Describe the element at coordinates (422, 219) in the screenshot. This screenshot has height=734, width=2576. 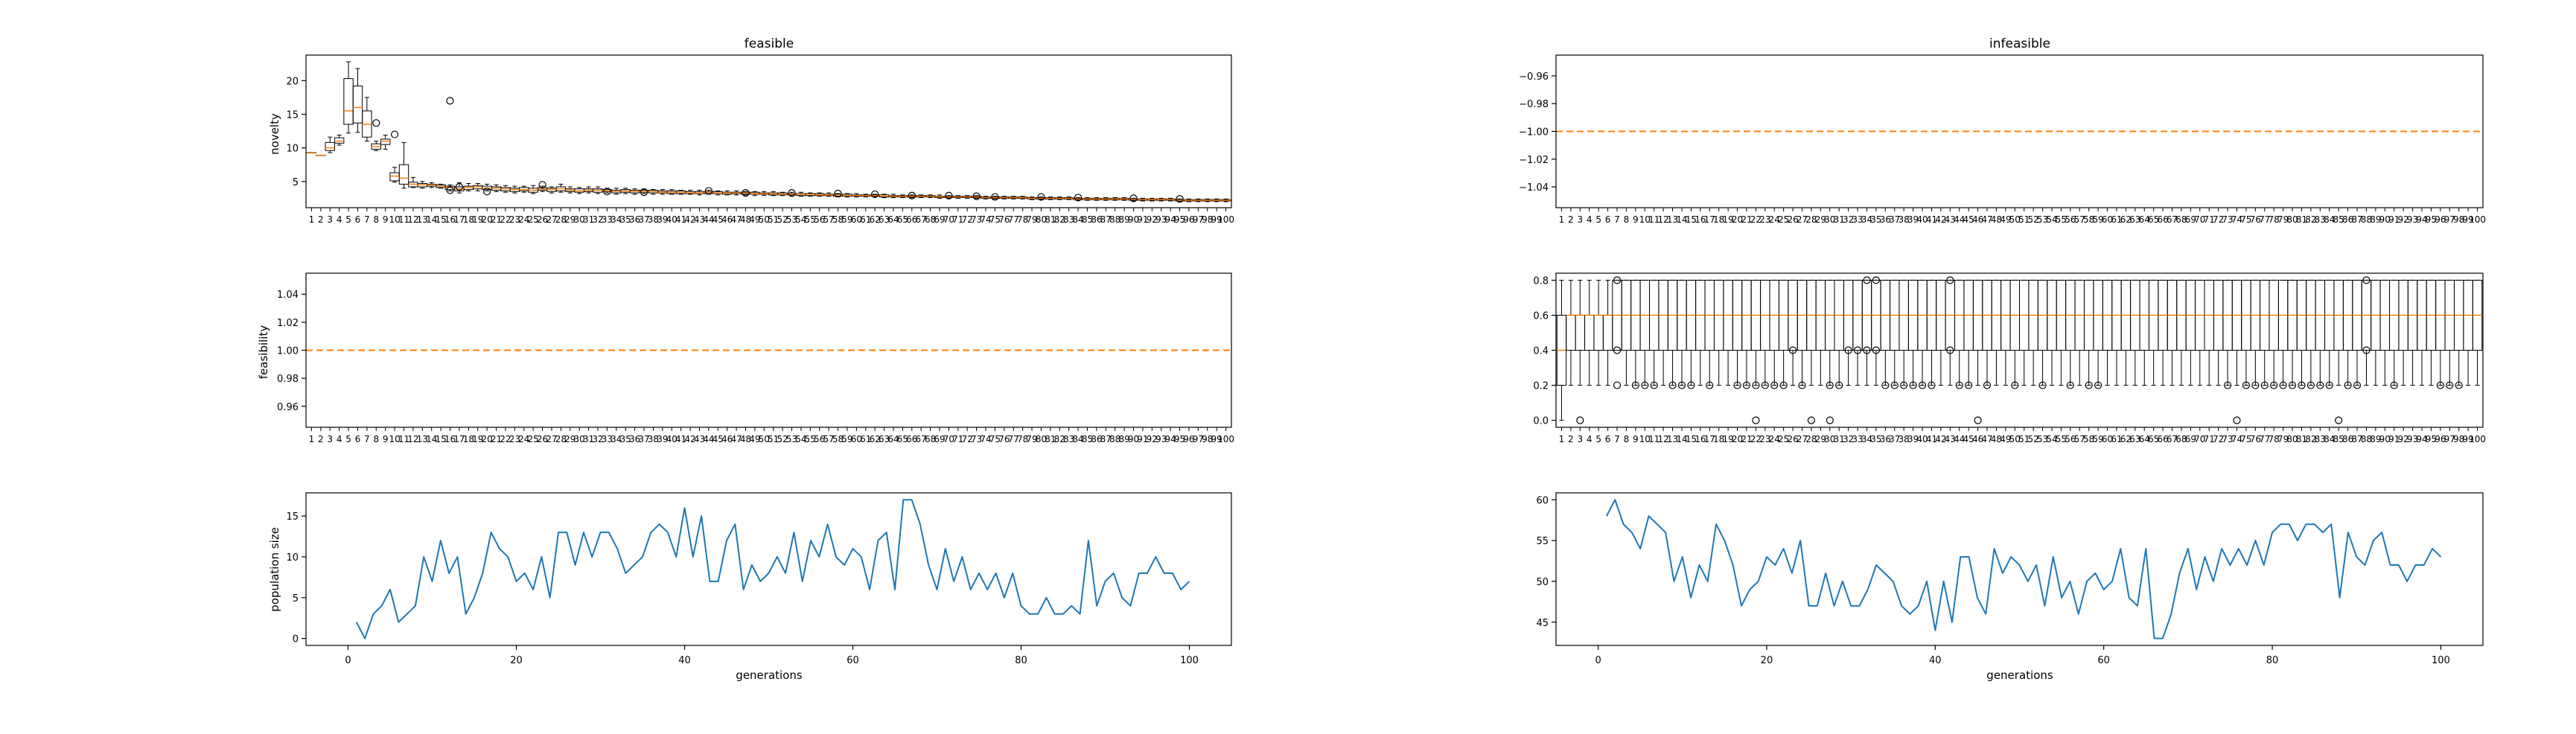
I see `xtick-label: 13` at that location.